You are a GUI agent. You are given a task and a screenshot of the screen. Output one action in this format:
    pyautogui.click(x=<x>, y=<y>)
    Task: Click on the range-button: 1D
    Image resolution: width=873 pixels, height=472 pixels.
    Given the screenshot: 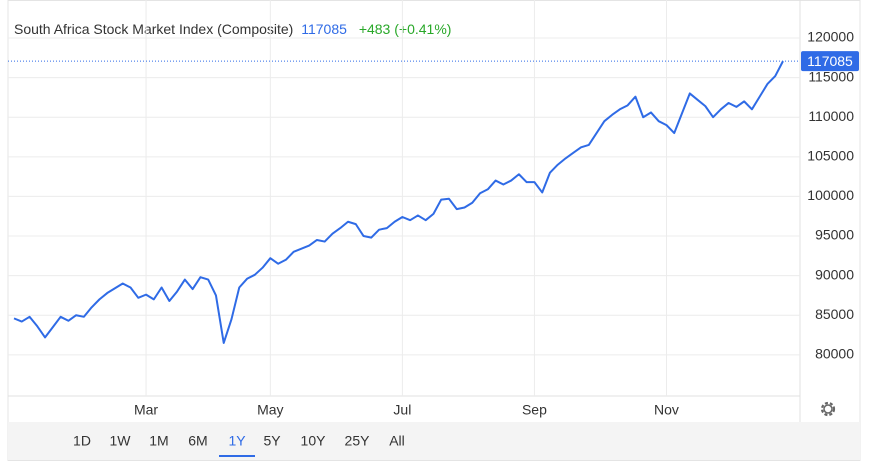 What is the action you would take?
    pyautogui.click(x=82, y=441)
    